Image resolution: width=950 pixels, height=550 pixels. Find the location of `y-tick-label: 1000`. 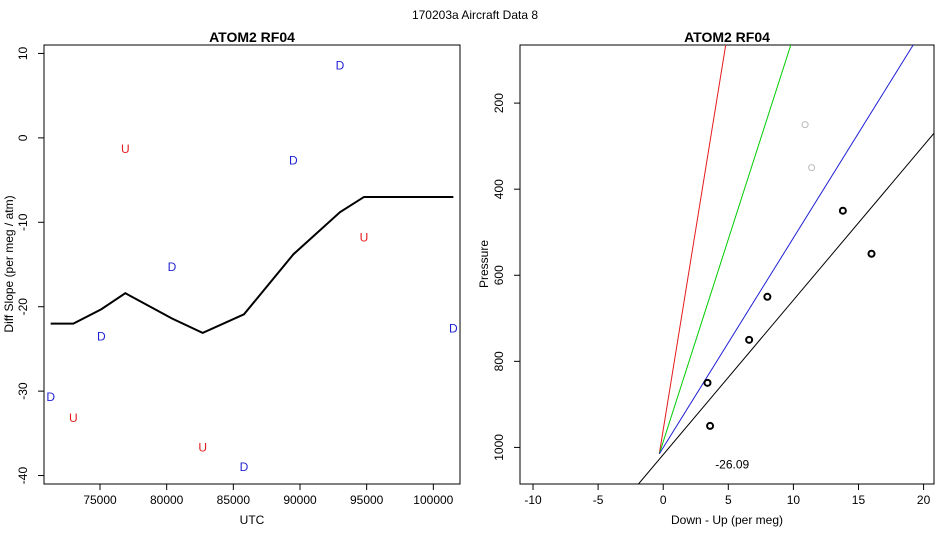

y-tick-label: 1000 is located at coordinates (499, 447).